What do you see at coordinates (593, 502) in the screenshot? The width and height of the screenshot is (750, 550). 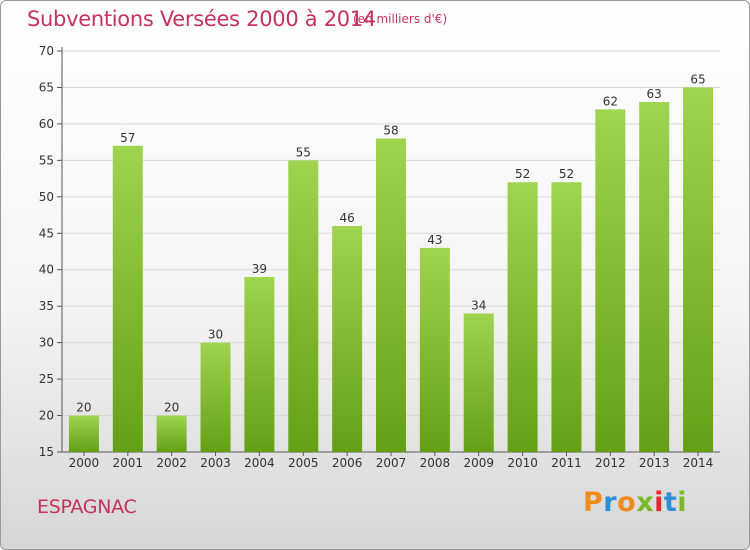 I see `logo-letter: P` at bounding box center [593, 502].